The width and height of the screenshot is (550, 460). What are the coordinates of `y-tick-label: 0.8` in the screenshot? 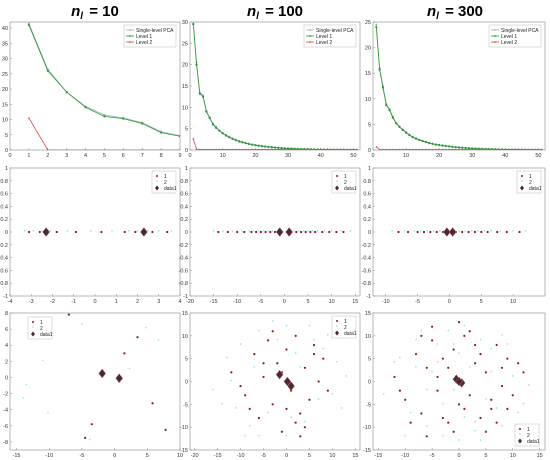 It's located at (4, 182).